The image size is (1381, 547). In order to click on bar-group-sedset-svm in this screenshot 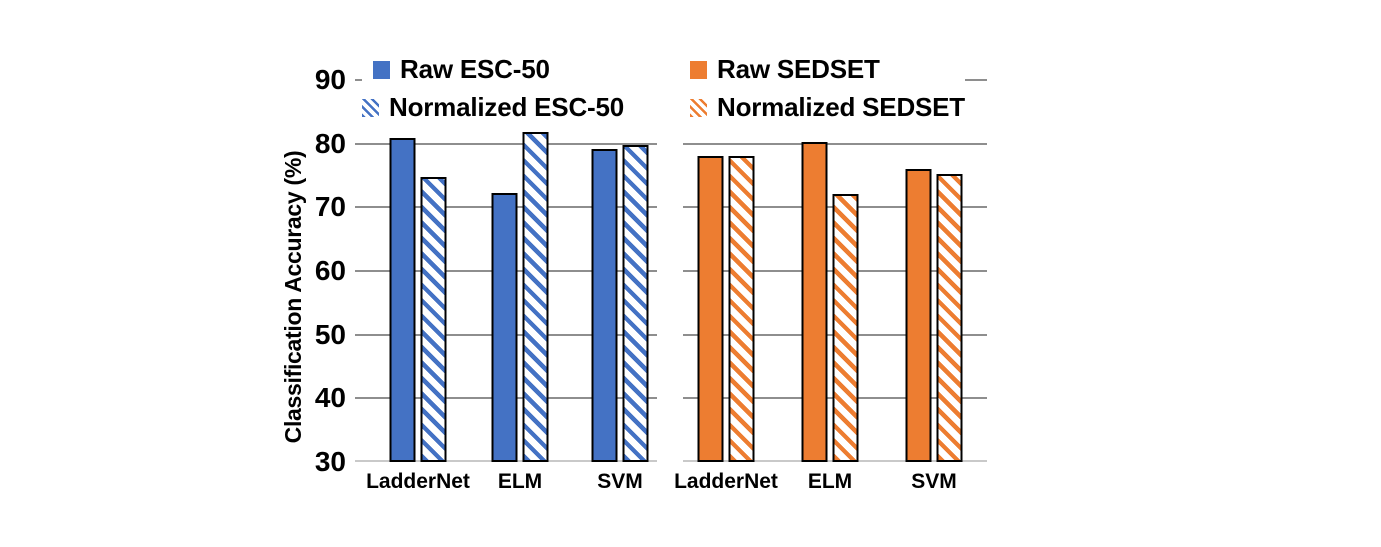, I will do `click(934, 315)`.